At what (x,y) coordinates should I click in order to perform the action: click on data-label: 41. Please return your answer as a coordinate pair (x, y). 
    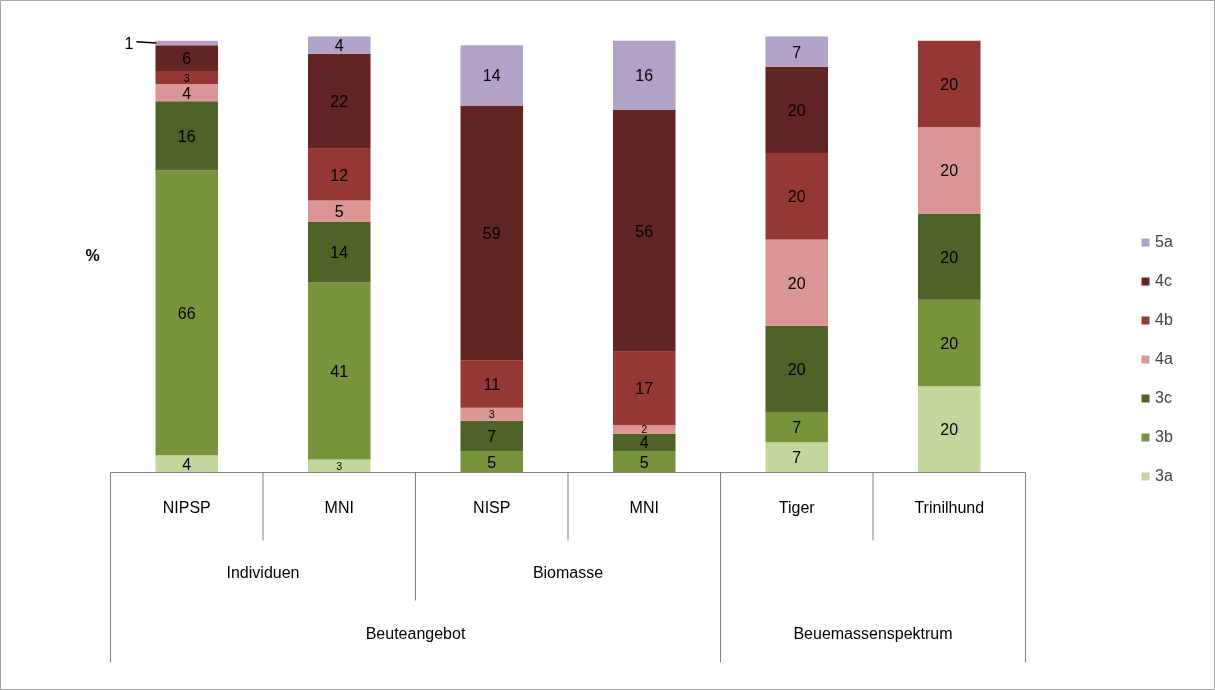
    Looking at the image, I should click on (339, 372).